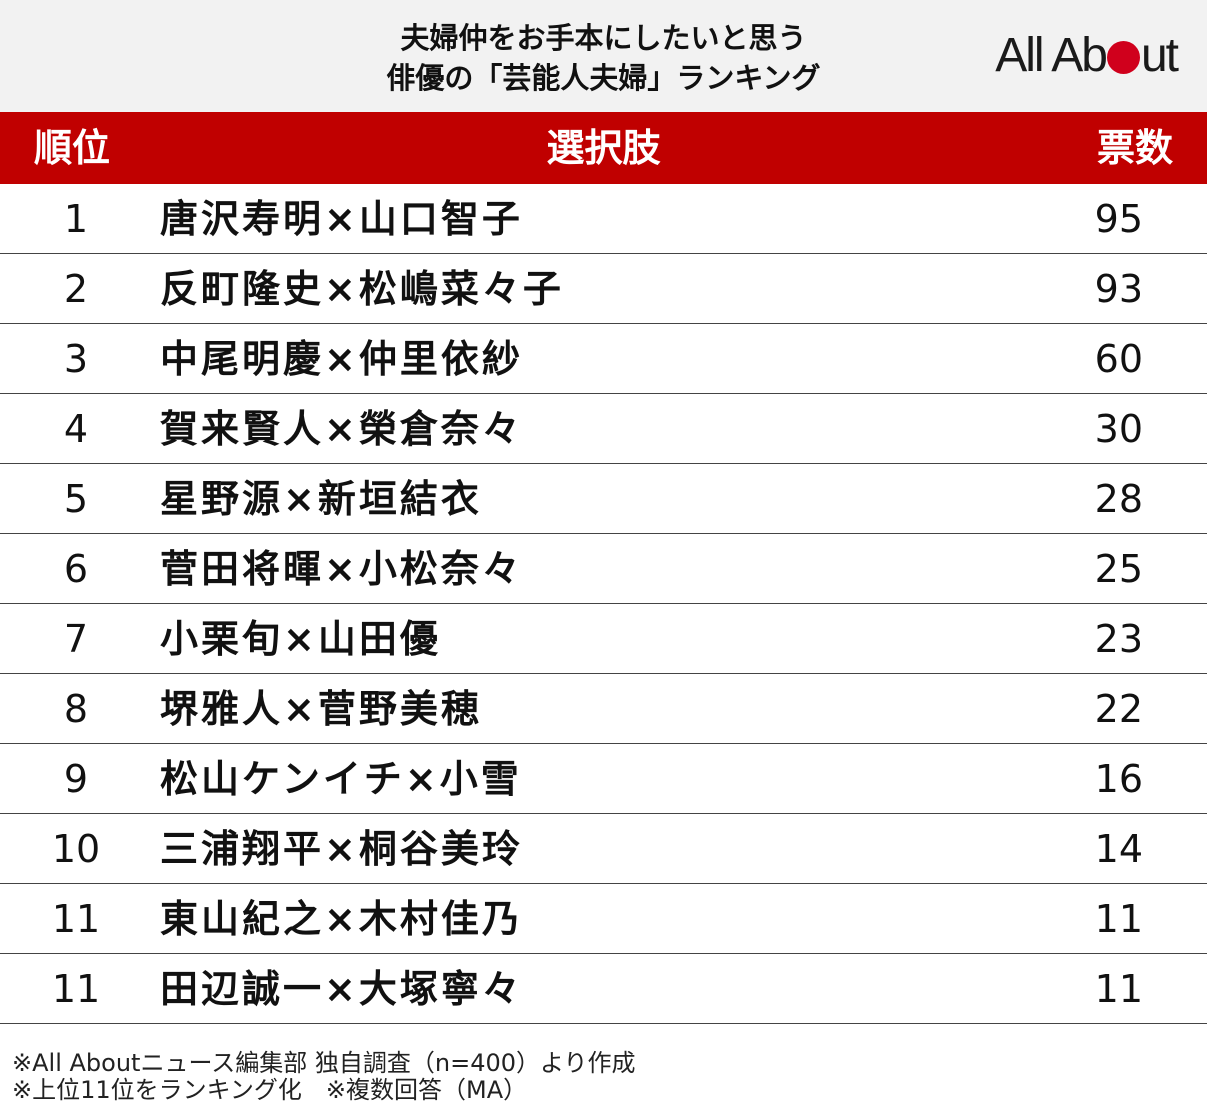 The width and height of the screenshot is (1207, 1110). Describe the element at coordinates (76, 709) in the screenshot. I see `rank-cell: 8` at that location.